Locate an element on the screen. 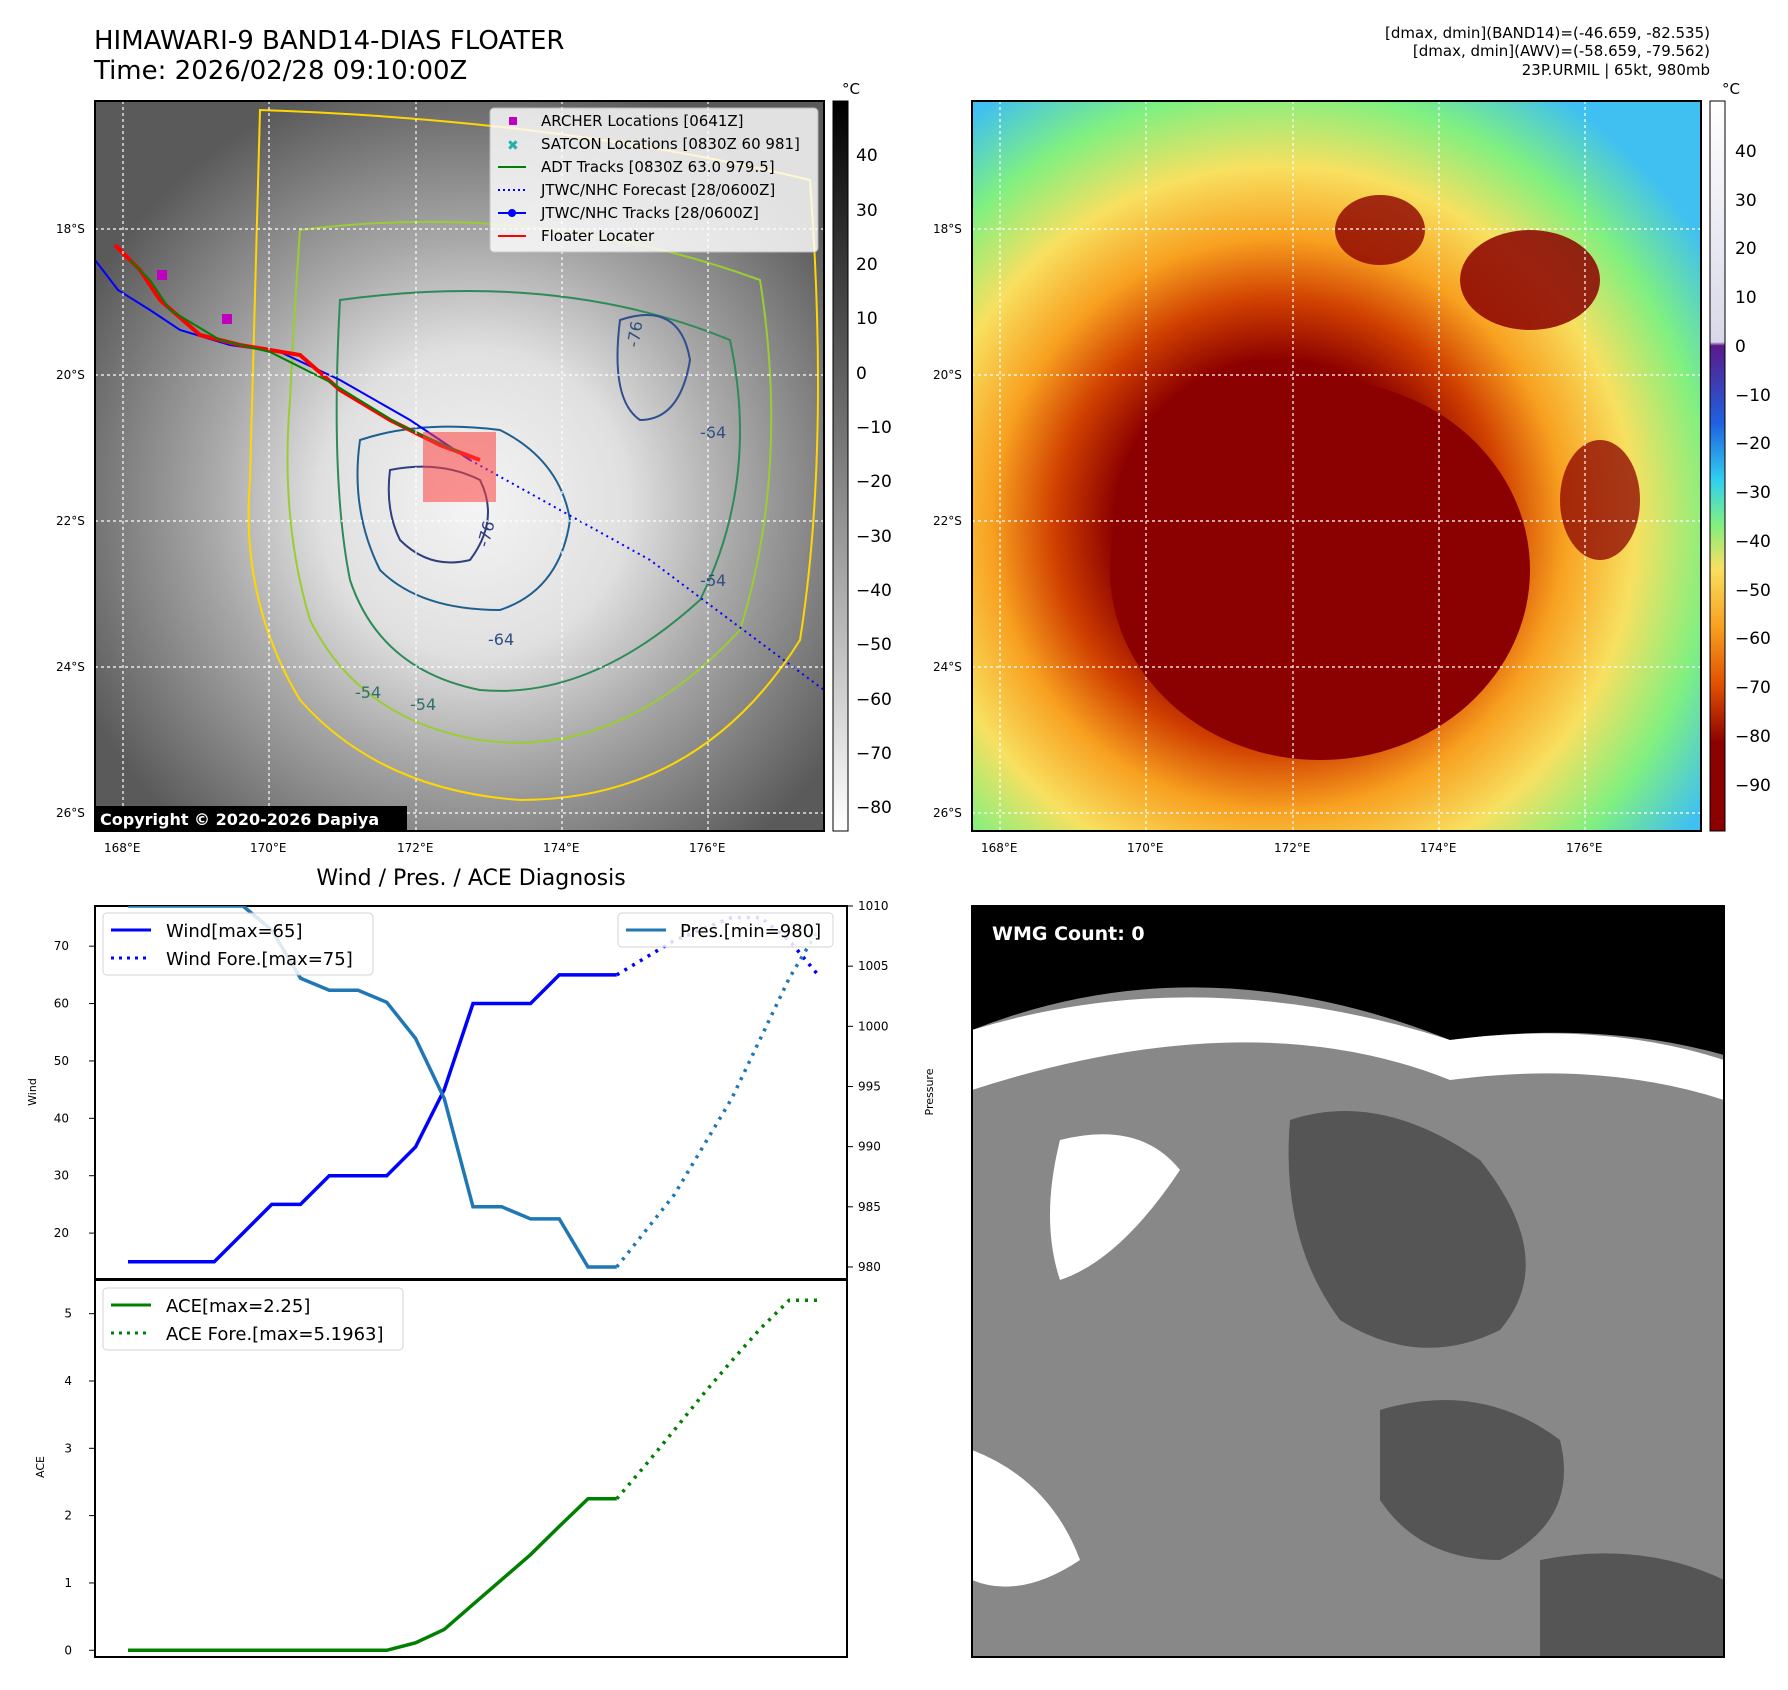  legend-wind-forecast: Wind Fore.[max=75] is located at coordinates (259, 959).